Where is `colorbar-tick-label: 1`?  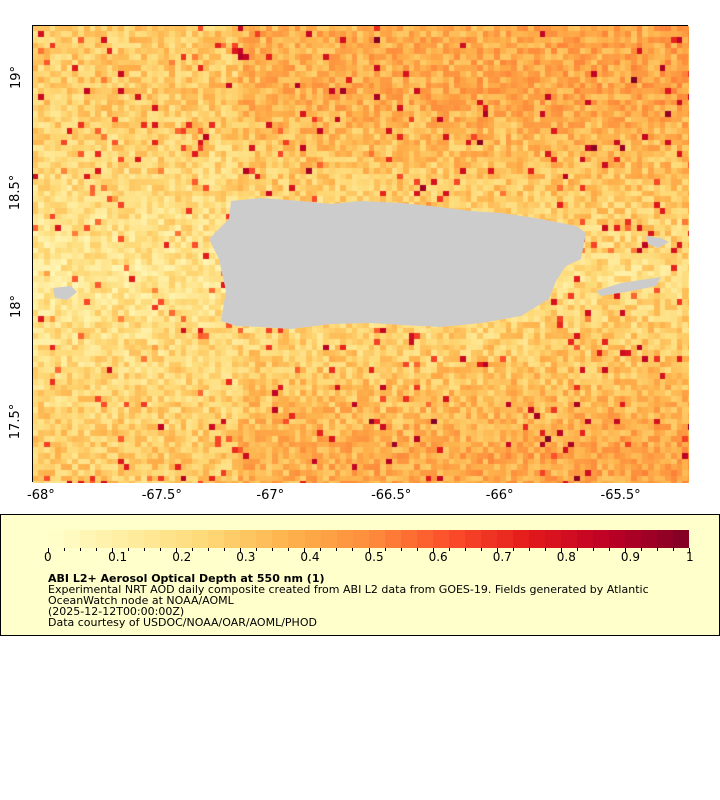 colorbar-tick-label: 1 is located at coordinates (690, 557).